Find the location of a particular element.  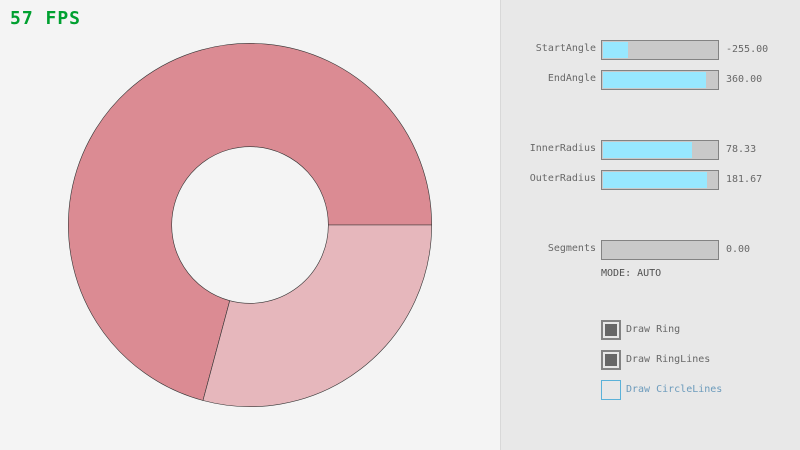

slider-end-angle: EndAngle 360.00 is located at coordinates (650, 80).